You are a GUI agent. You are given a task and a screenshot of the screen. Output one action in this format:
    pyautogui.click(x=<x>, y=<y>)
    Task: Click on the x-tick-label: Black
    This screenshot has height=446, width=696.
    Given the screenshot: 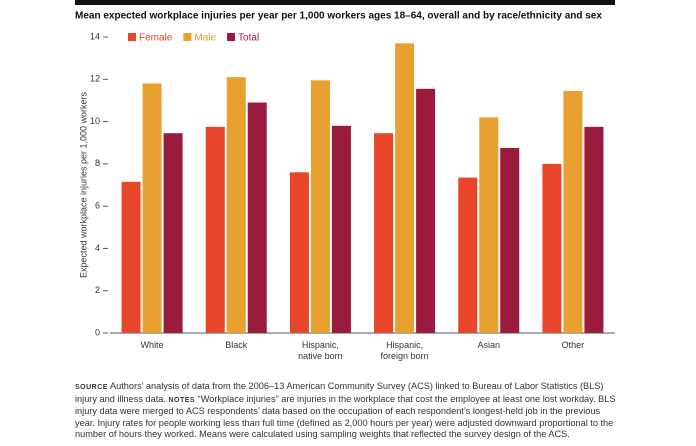 What is the action you would take?
    pyautogui.click(x=236, y=345)
    